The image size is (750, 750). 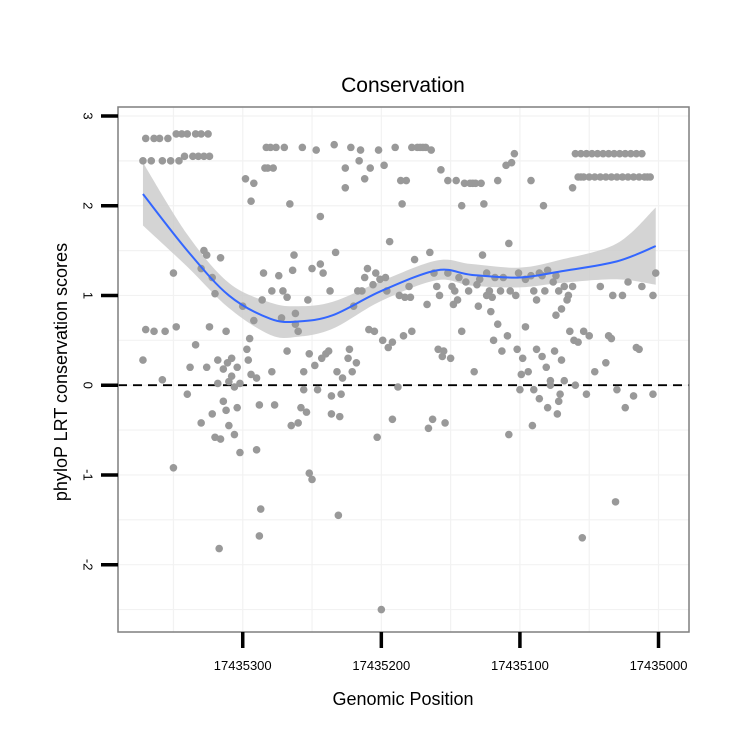 I want to click on x-tick-label: 17435000, so click(x=659, y=665).